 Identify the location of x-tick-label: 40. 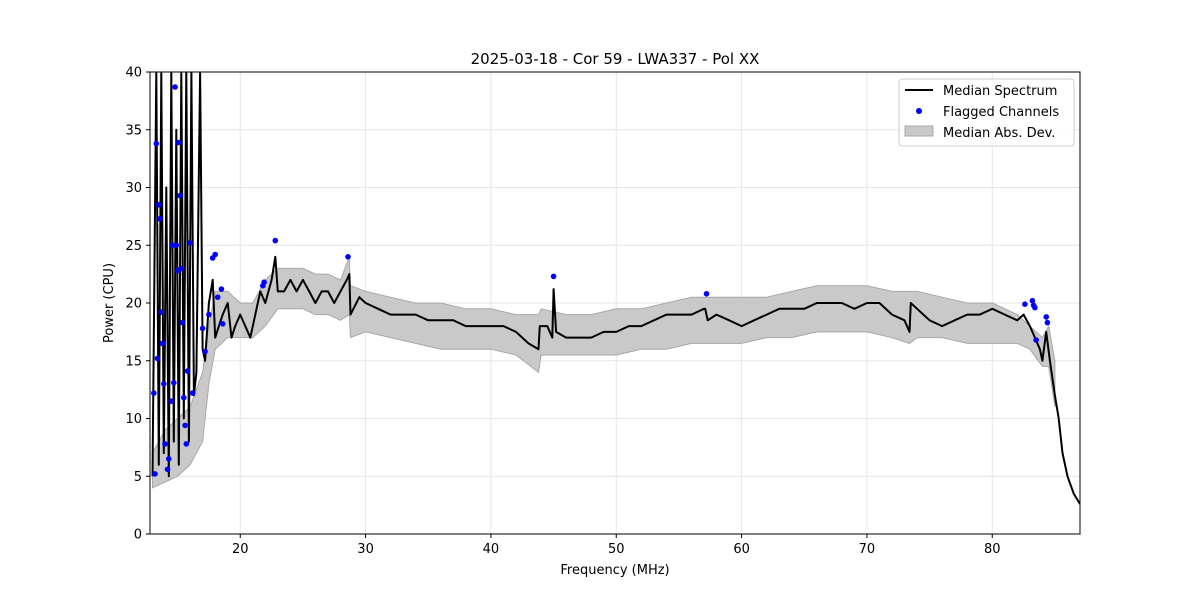
(491, 549).